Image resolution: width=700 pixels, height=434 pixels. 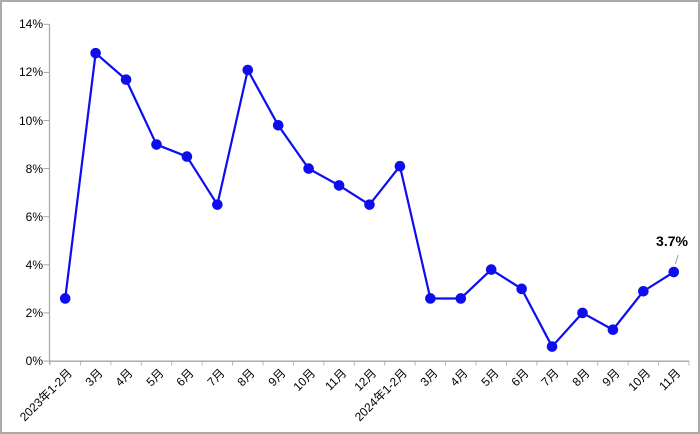 I want to click on y-axis-tick-label: 4%, so click(x=34, y=264).